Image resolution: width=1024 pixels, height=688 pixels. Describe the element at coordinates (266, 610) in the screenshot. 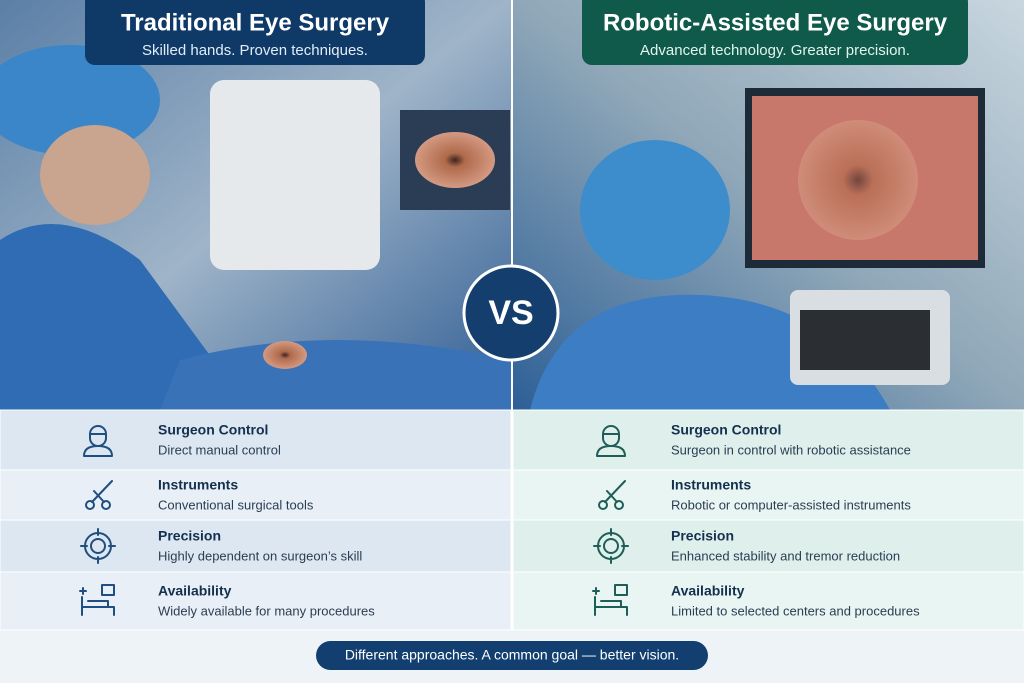

I see `row-text: Widely available for many procedures` at that location.